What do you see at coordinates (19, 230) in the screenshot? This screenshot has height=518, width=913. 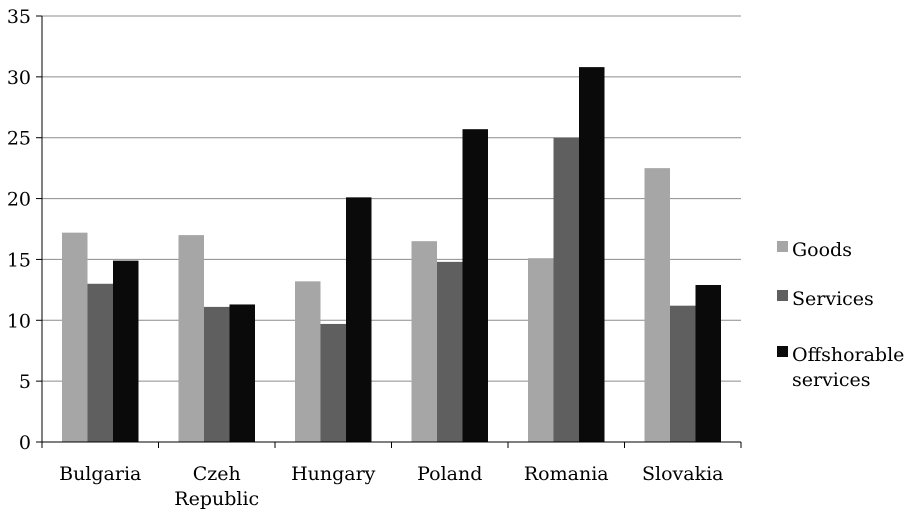 I see `y-axis-tick-labels: 0 5 10 15 20 25 30 35` at bounding box center [19, 230].